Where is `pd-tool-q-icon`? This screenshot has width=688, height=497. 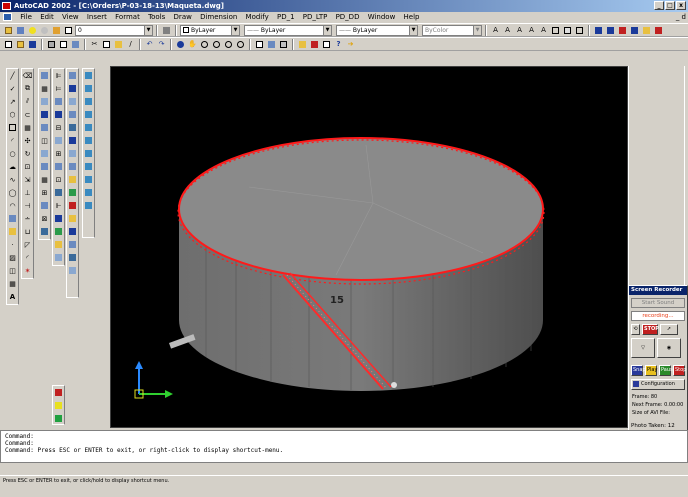
pd-tool-q-icon is located at coordinates (72, 88).